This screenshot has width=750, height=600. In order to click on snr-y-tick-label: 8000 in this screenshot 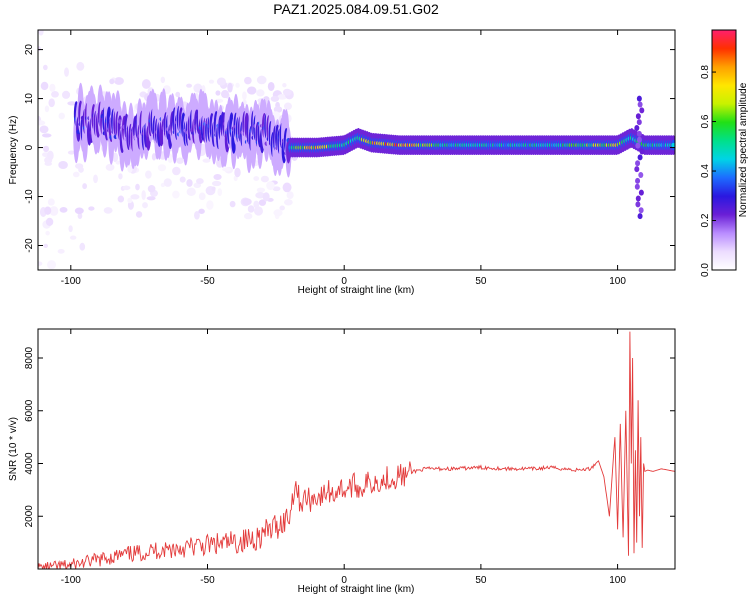, I will do `click(29, 357)`.